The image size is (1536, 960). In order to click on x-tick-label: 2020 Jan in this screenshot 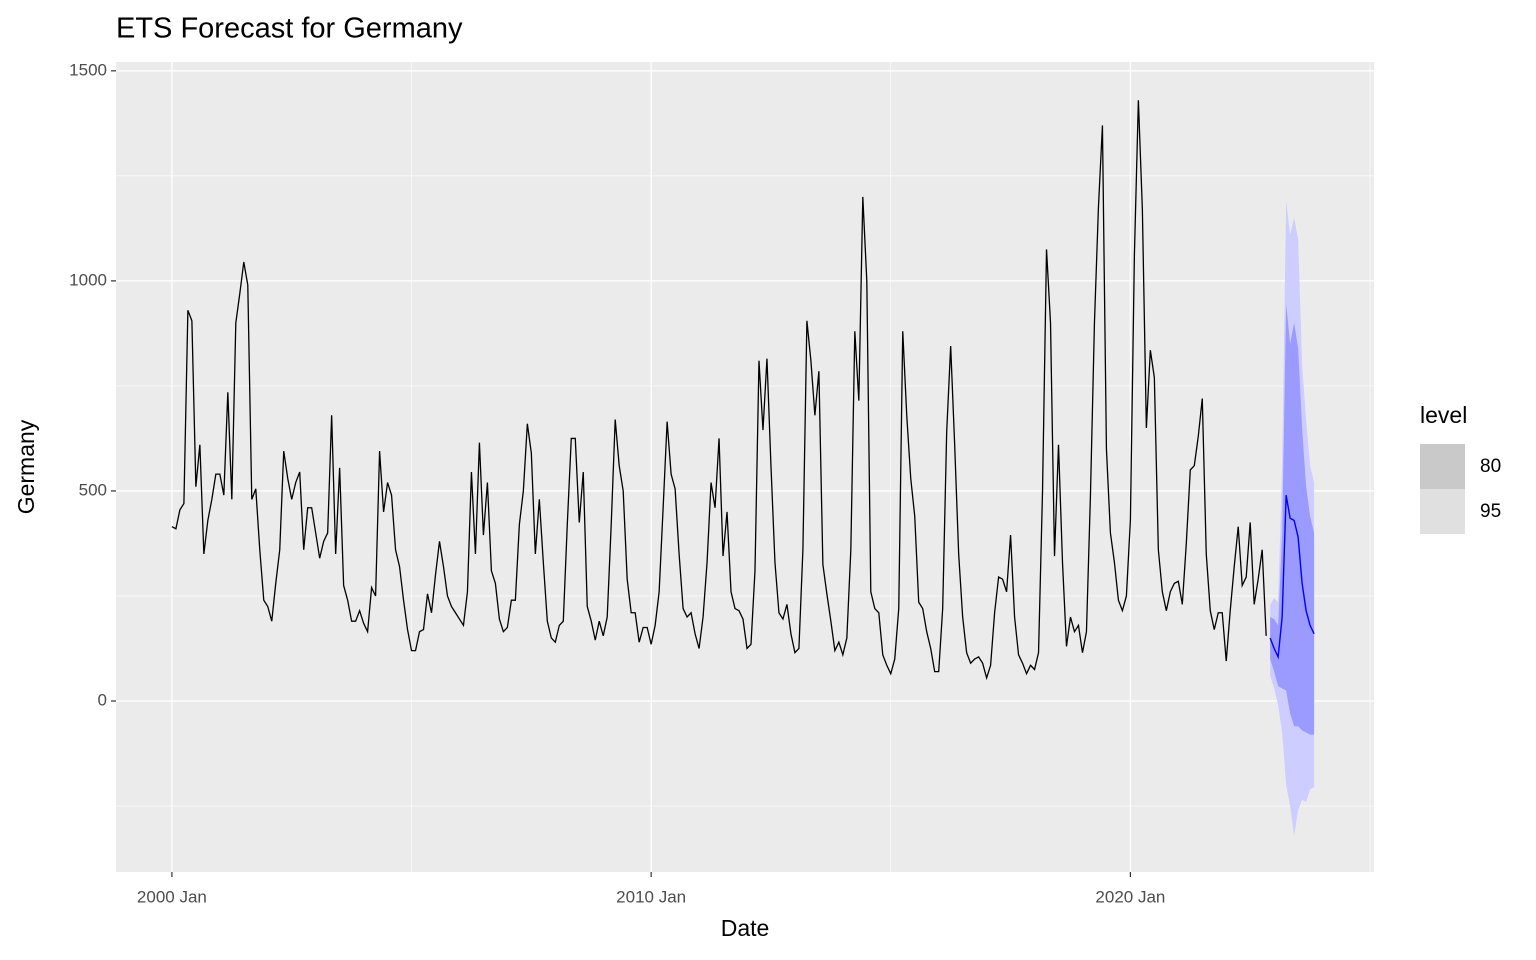, I will do `click(1130, 896)`.